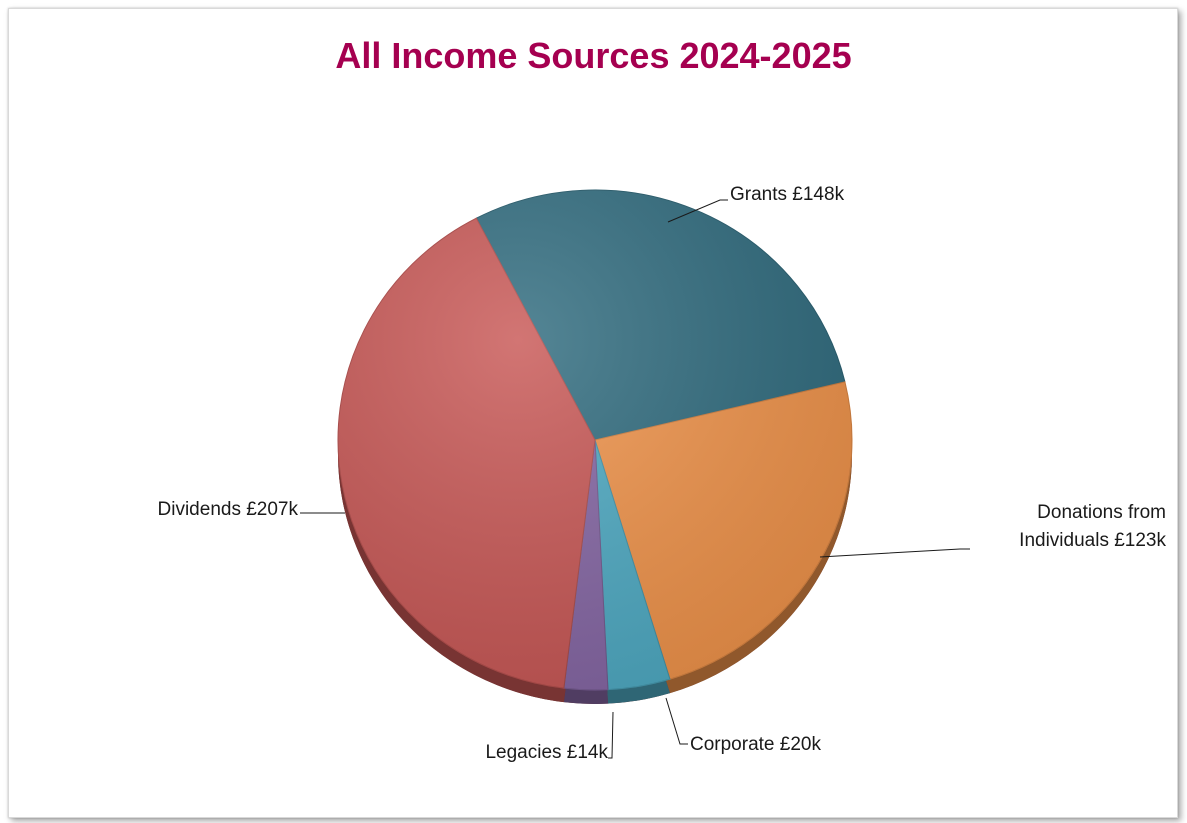 This screenshot has height=823, width=1187. What do you see at coordinates (546, 752) in the screenshot?
I see `slice-label: Legacies £14k` at bounding box center [546, 752].